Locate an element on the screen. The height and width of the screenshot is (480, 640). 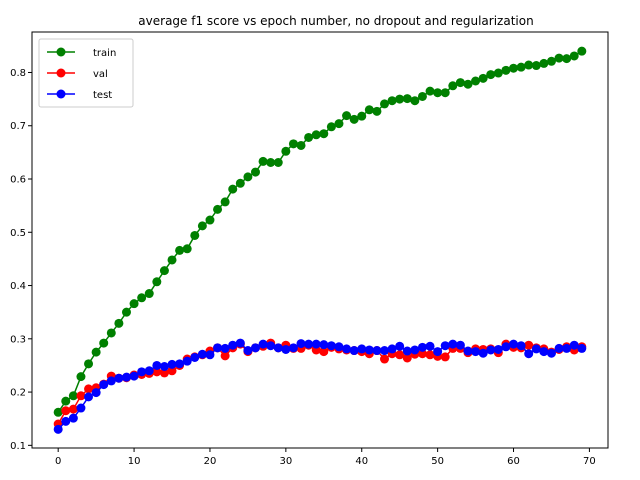
legend-item-test: test is located at coordinates (79, 95).